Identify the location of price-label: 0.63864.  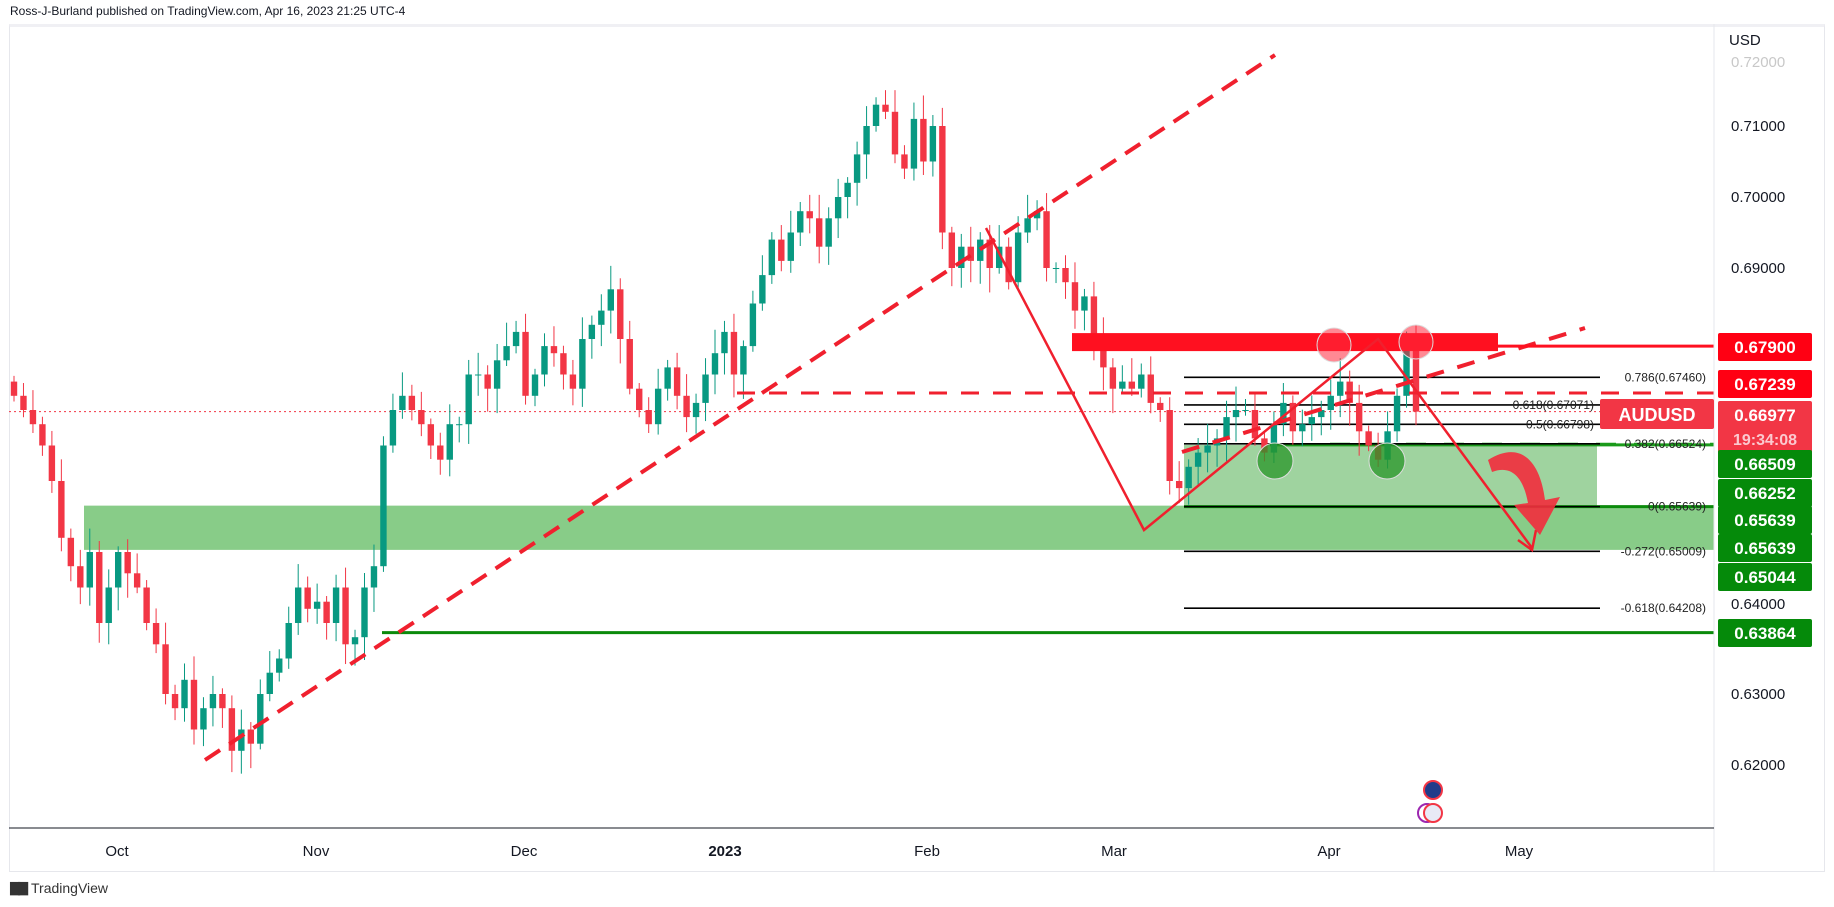
(1765, 633).